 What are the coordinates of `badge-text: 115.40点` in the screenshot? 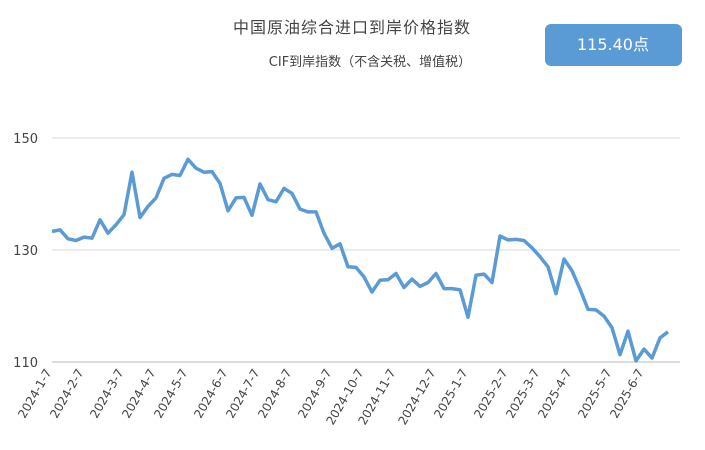 It's located at (613, 44).